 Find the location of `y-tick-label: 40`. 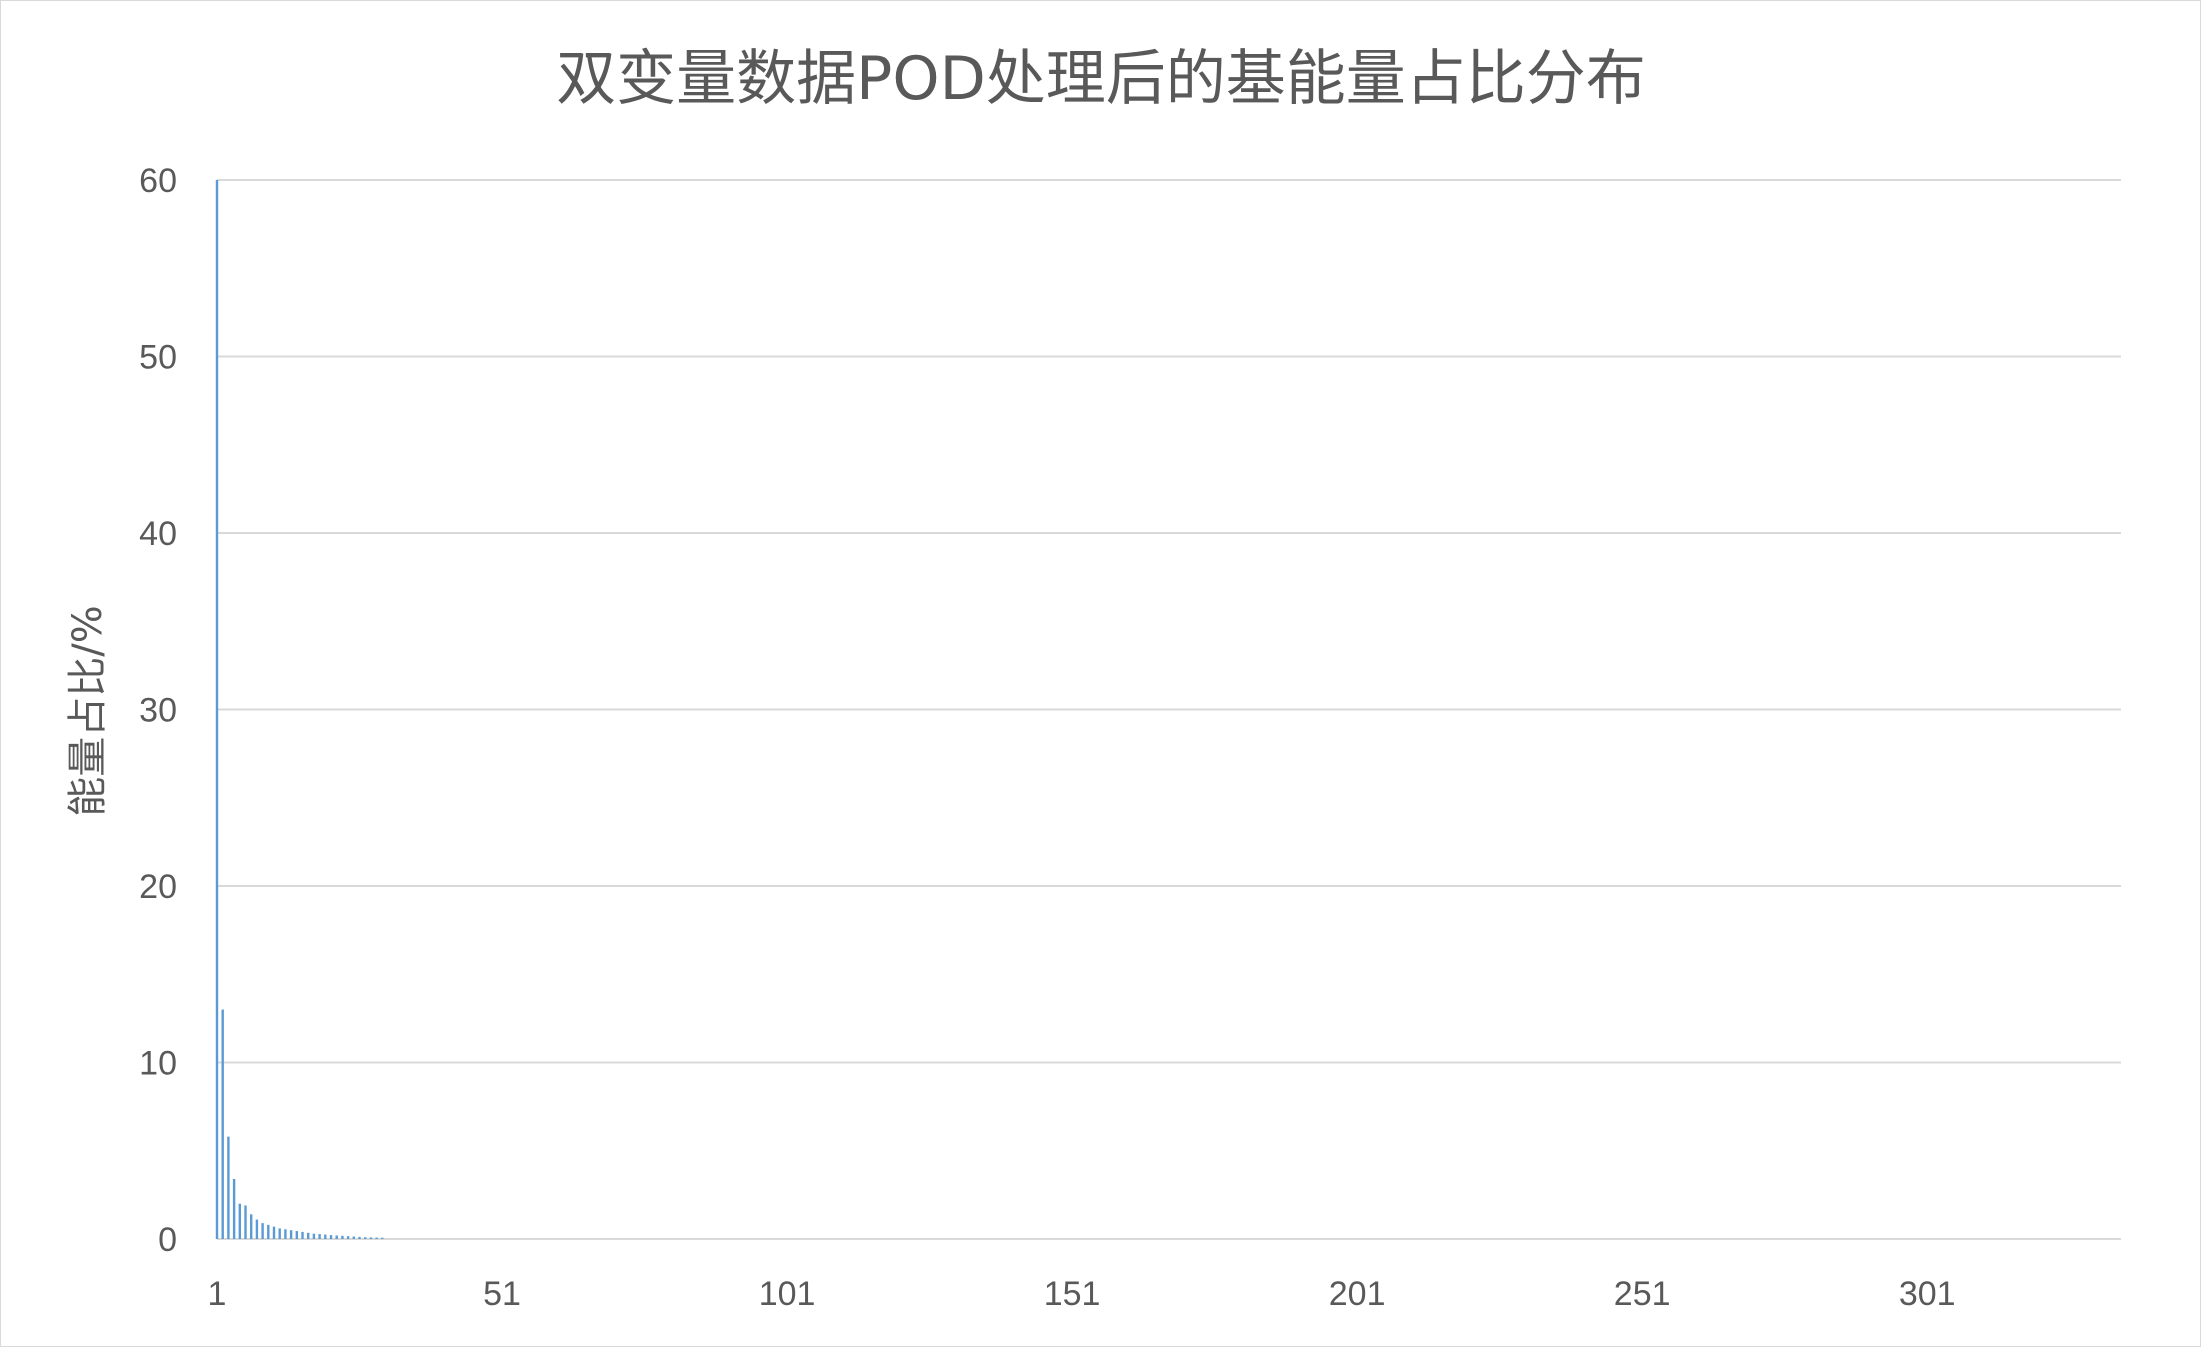

y-tick-label: 40 is located at coordinates (158, 534).